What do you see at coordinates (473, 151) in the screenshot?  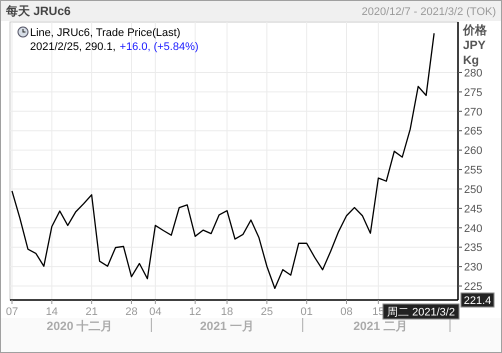 I see `y-tick-label: 260` at bounding box center [473, 151].